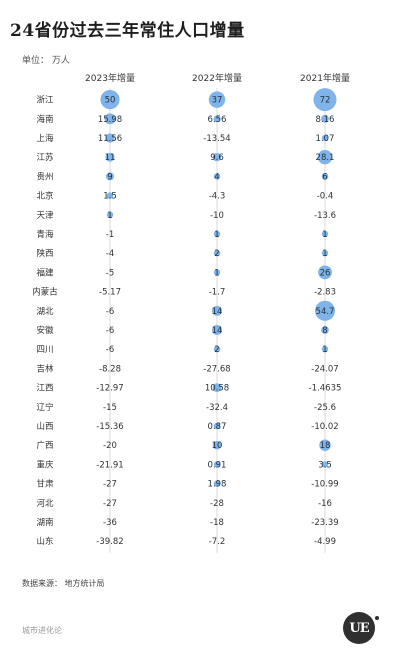 This screenshot has width=400, height=666. What do you see at coordinates (216, 177) in the screenshot?
I see `value-label: 4` at bounding box center [216, 177].